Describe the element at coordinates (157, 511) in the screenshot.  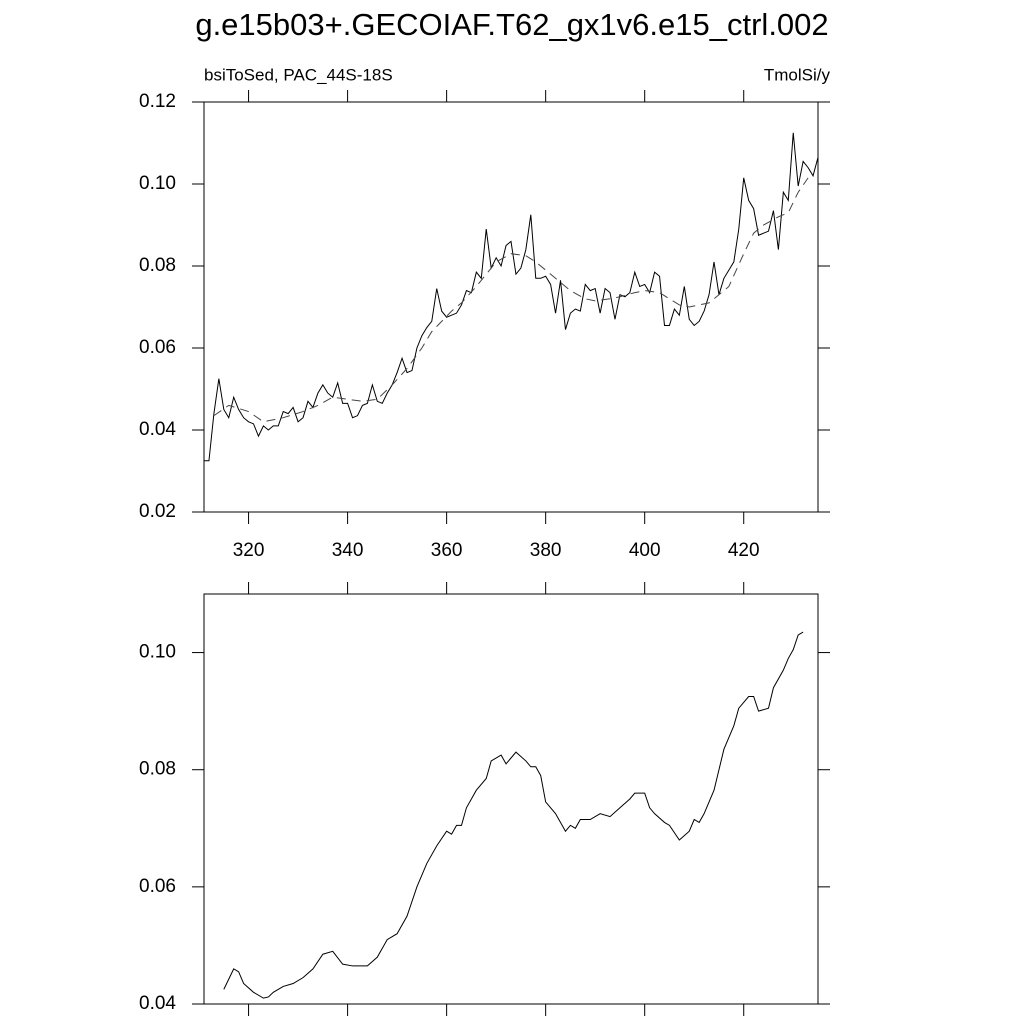
I see `y-tick-label: 0.02` at that location.